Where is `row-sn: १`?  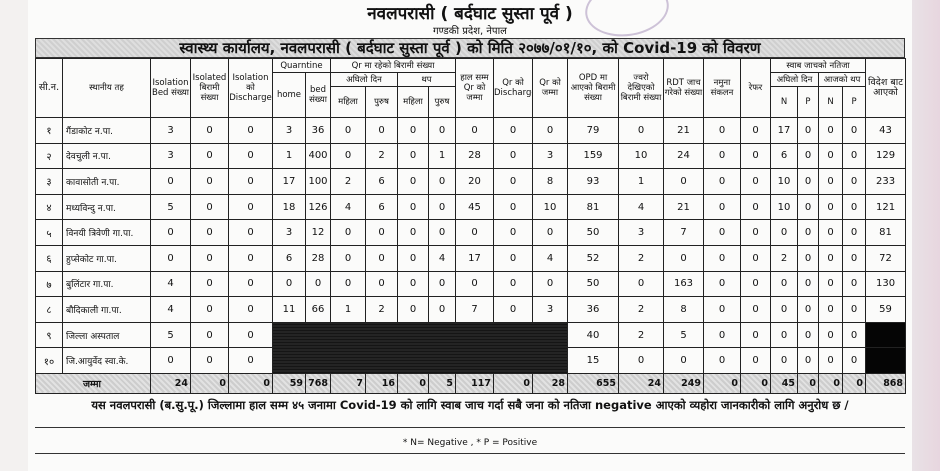 row-sn: १ is located at coordinates (49, 130).